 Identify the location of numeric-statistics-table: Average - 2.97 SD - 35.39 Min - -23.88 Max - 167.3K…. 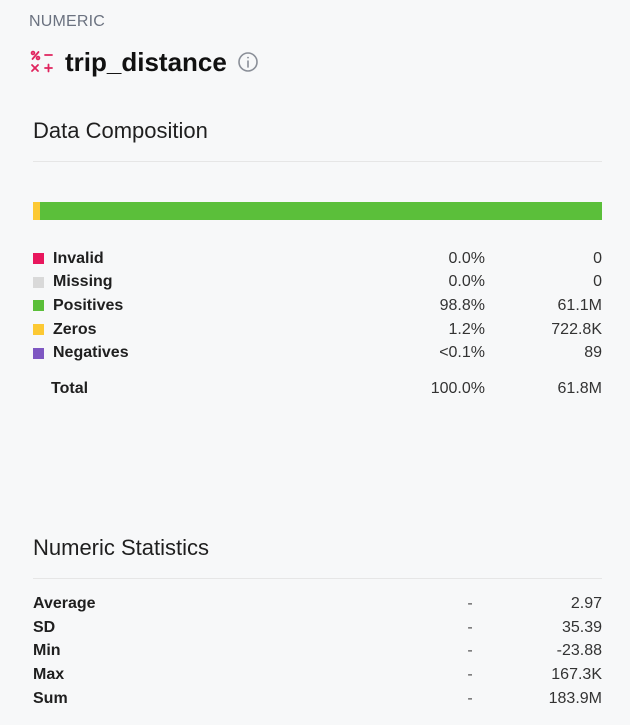
(317, 651).